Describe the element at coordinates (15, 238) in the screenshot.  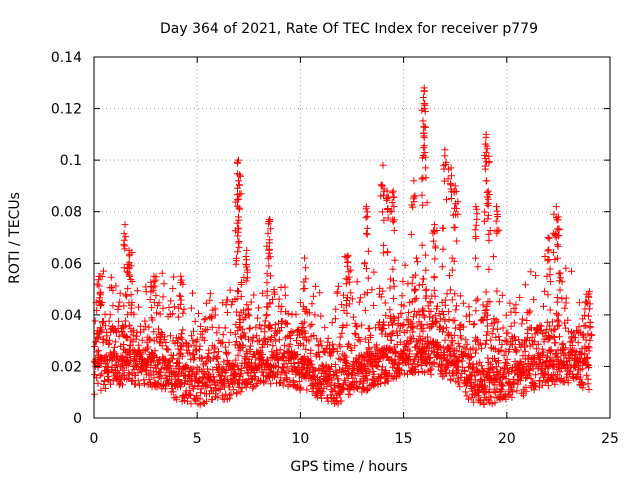
I see `y-axis-label: ROTI / TECUs` at that location.